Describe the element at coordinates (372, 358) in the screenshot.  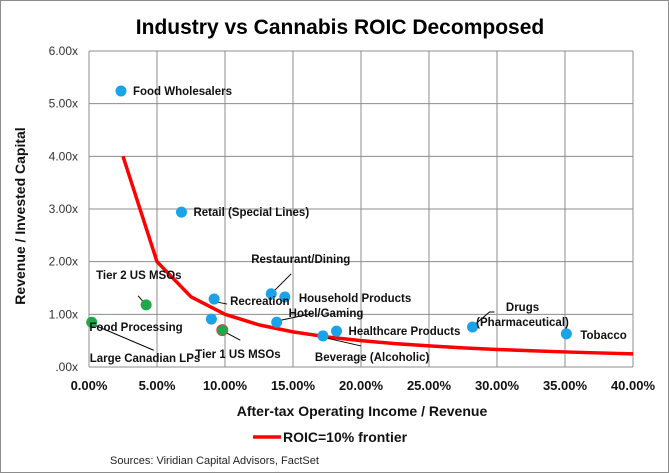
I see `label-beverage-alcoholic: Beverage (Alcoholic)` at that location.